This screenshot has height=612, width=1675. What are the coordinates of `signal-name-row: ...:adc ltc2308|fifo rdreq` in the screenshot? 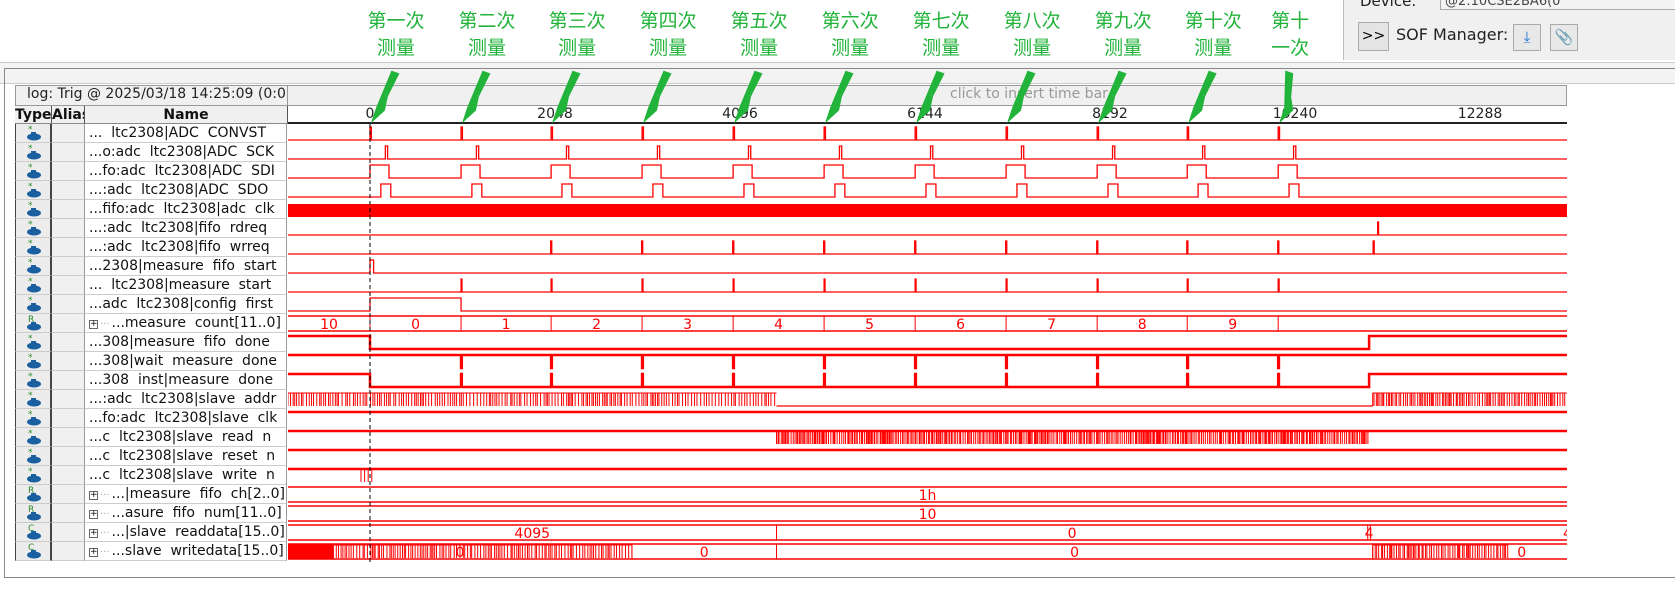 It's located at (186, 228).